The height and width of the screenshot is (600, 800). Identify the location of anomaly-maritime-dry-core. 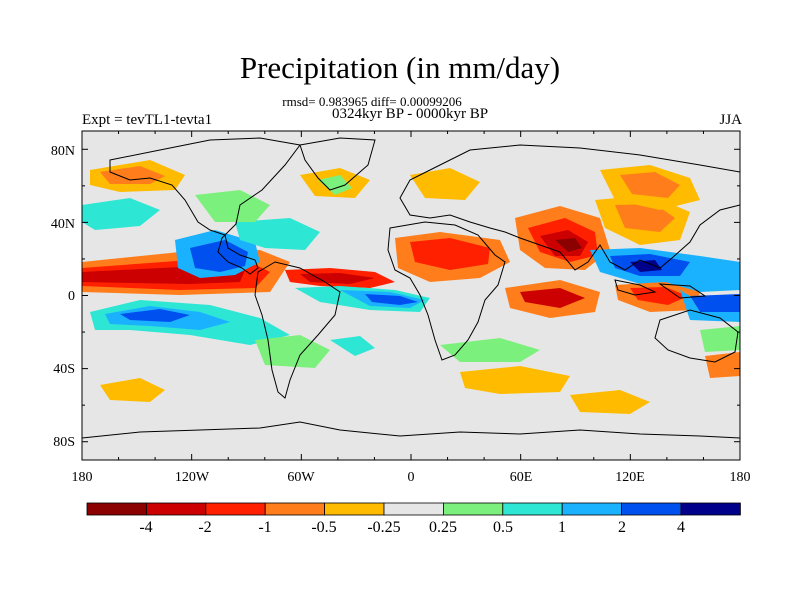
(659, 296).